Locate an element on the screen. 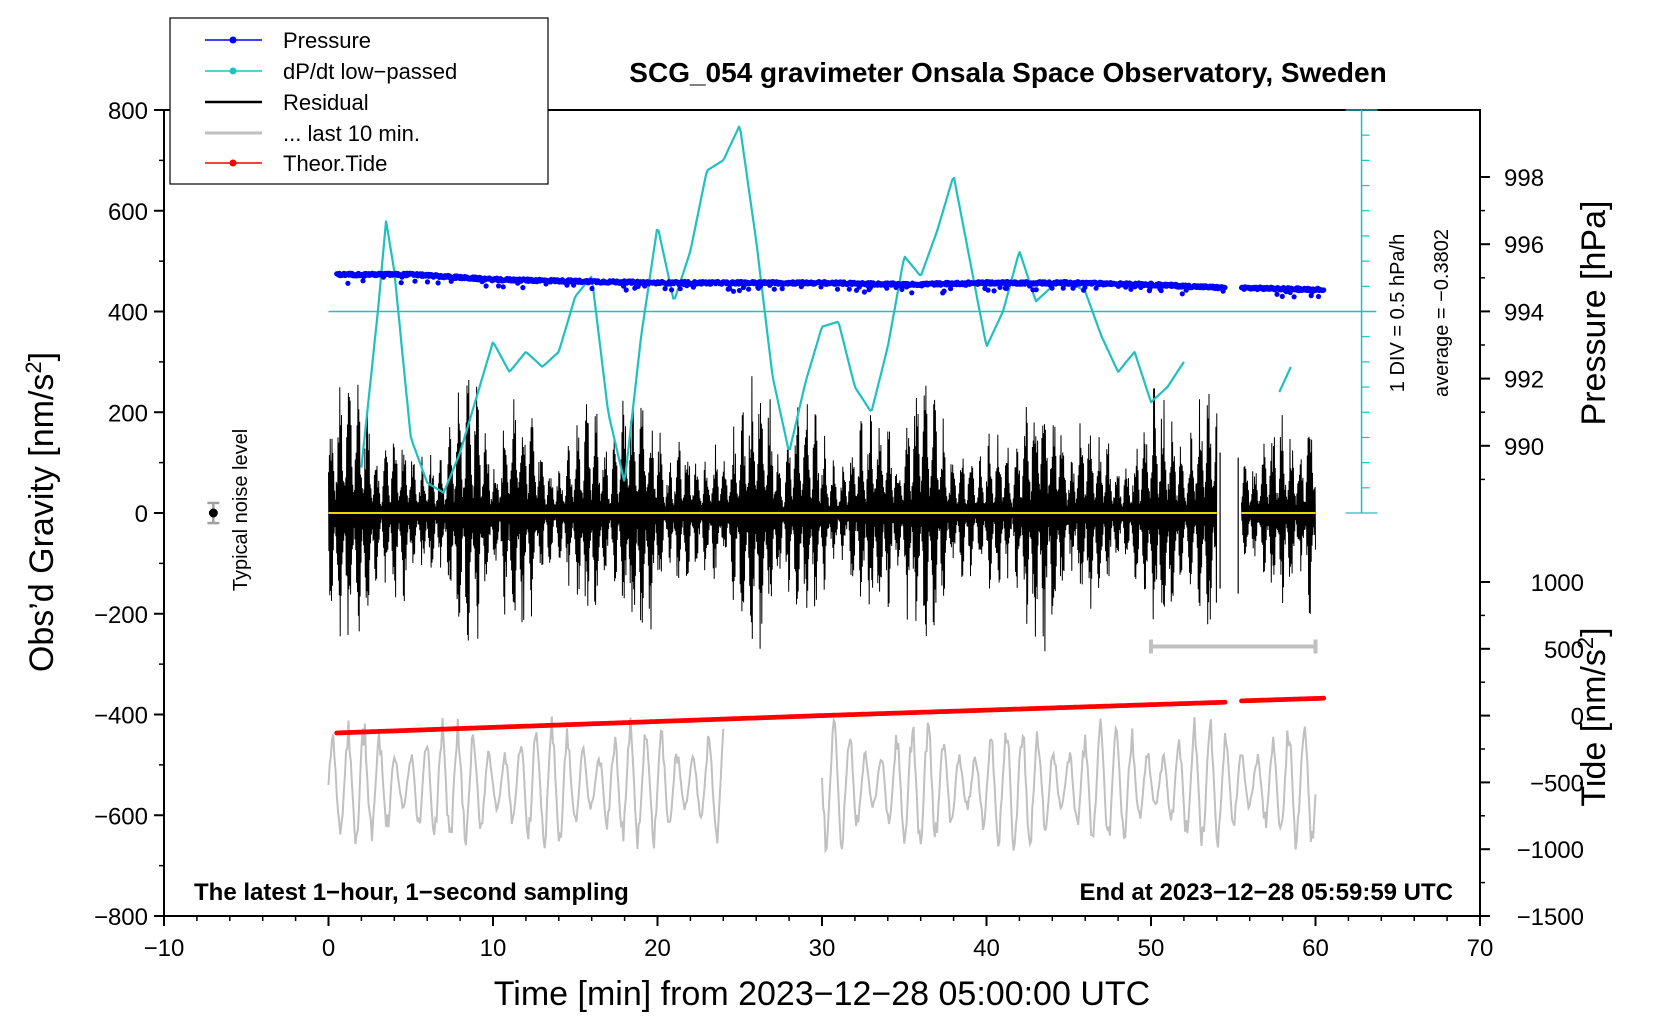 This screenshot has height=1020, width=1660. x-axis-title: Time [min] from 2023−12−28 05:00:00 UTC is located at coordinates (822, 994).